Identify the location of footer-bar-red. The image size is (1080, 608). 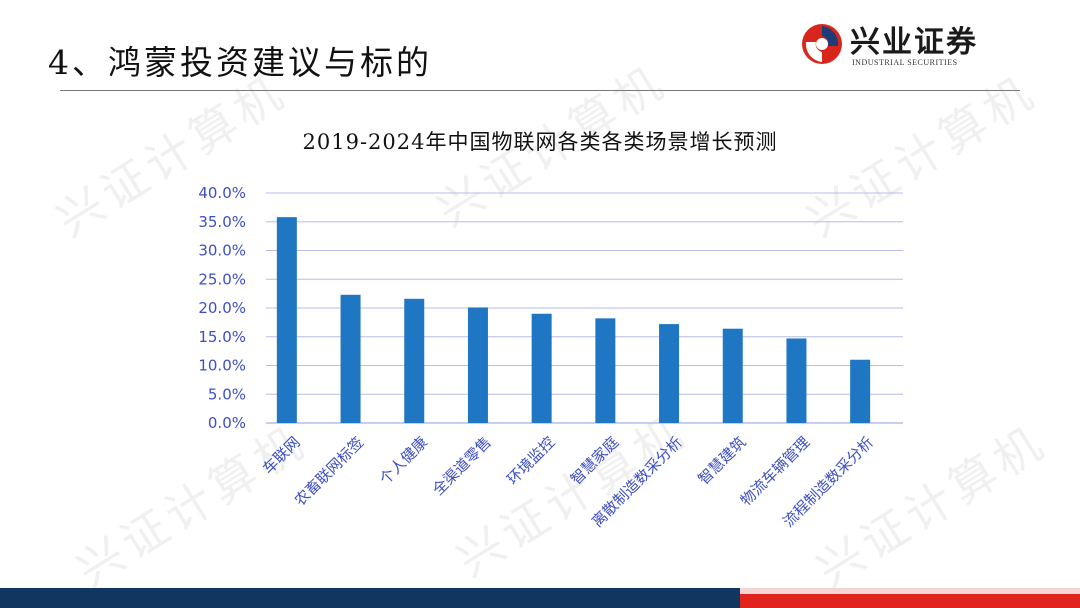
(910, 601).